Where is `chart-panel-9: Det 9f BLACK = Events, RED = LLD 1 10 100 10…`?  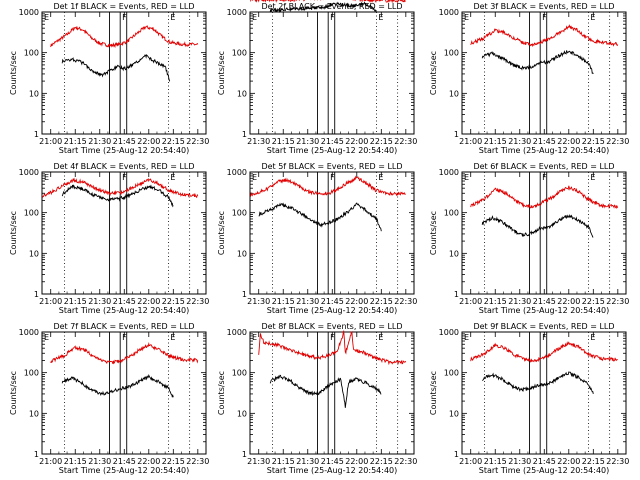 chart-panel-9: Det 9f BLACK = Events, RED = LLD 1 10 100 10… is located at coordinates (529, 398).